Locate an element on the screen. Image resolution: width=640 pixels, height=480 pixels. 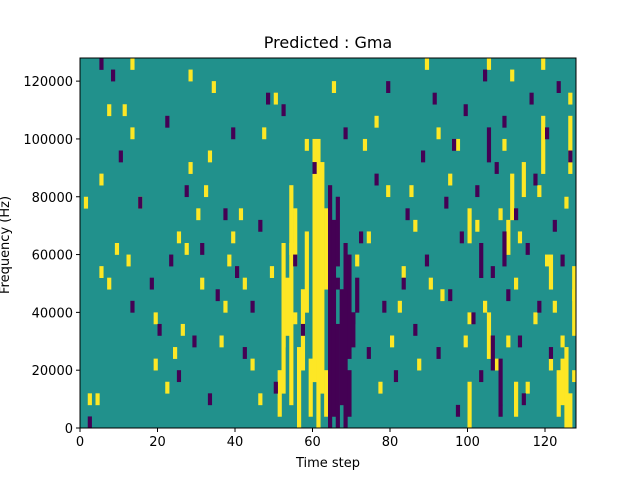
x-axis-label: Time step is located at coordinates (327, 463).